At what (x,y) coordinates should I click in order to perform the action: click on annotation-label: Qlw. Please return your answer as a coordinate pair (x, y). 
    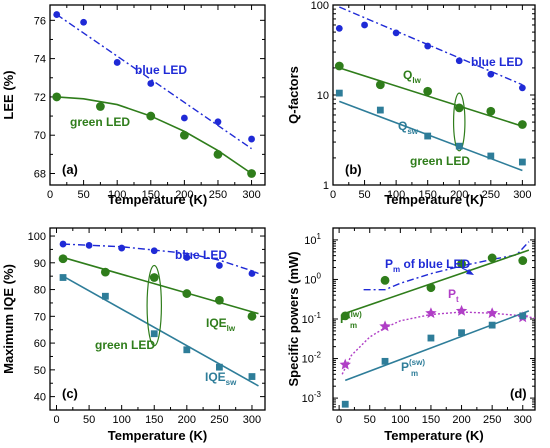
    Looking at the image, I should click on (412, 76).